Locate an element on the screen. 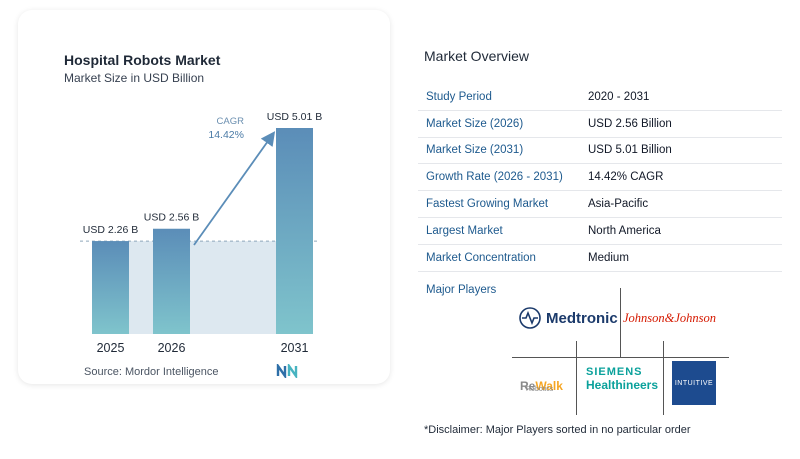 This screenshot has width=800, height=459. x-tick-label: 2026 is located at coordinates (172, 348).